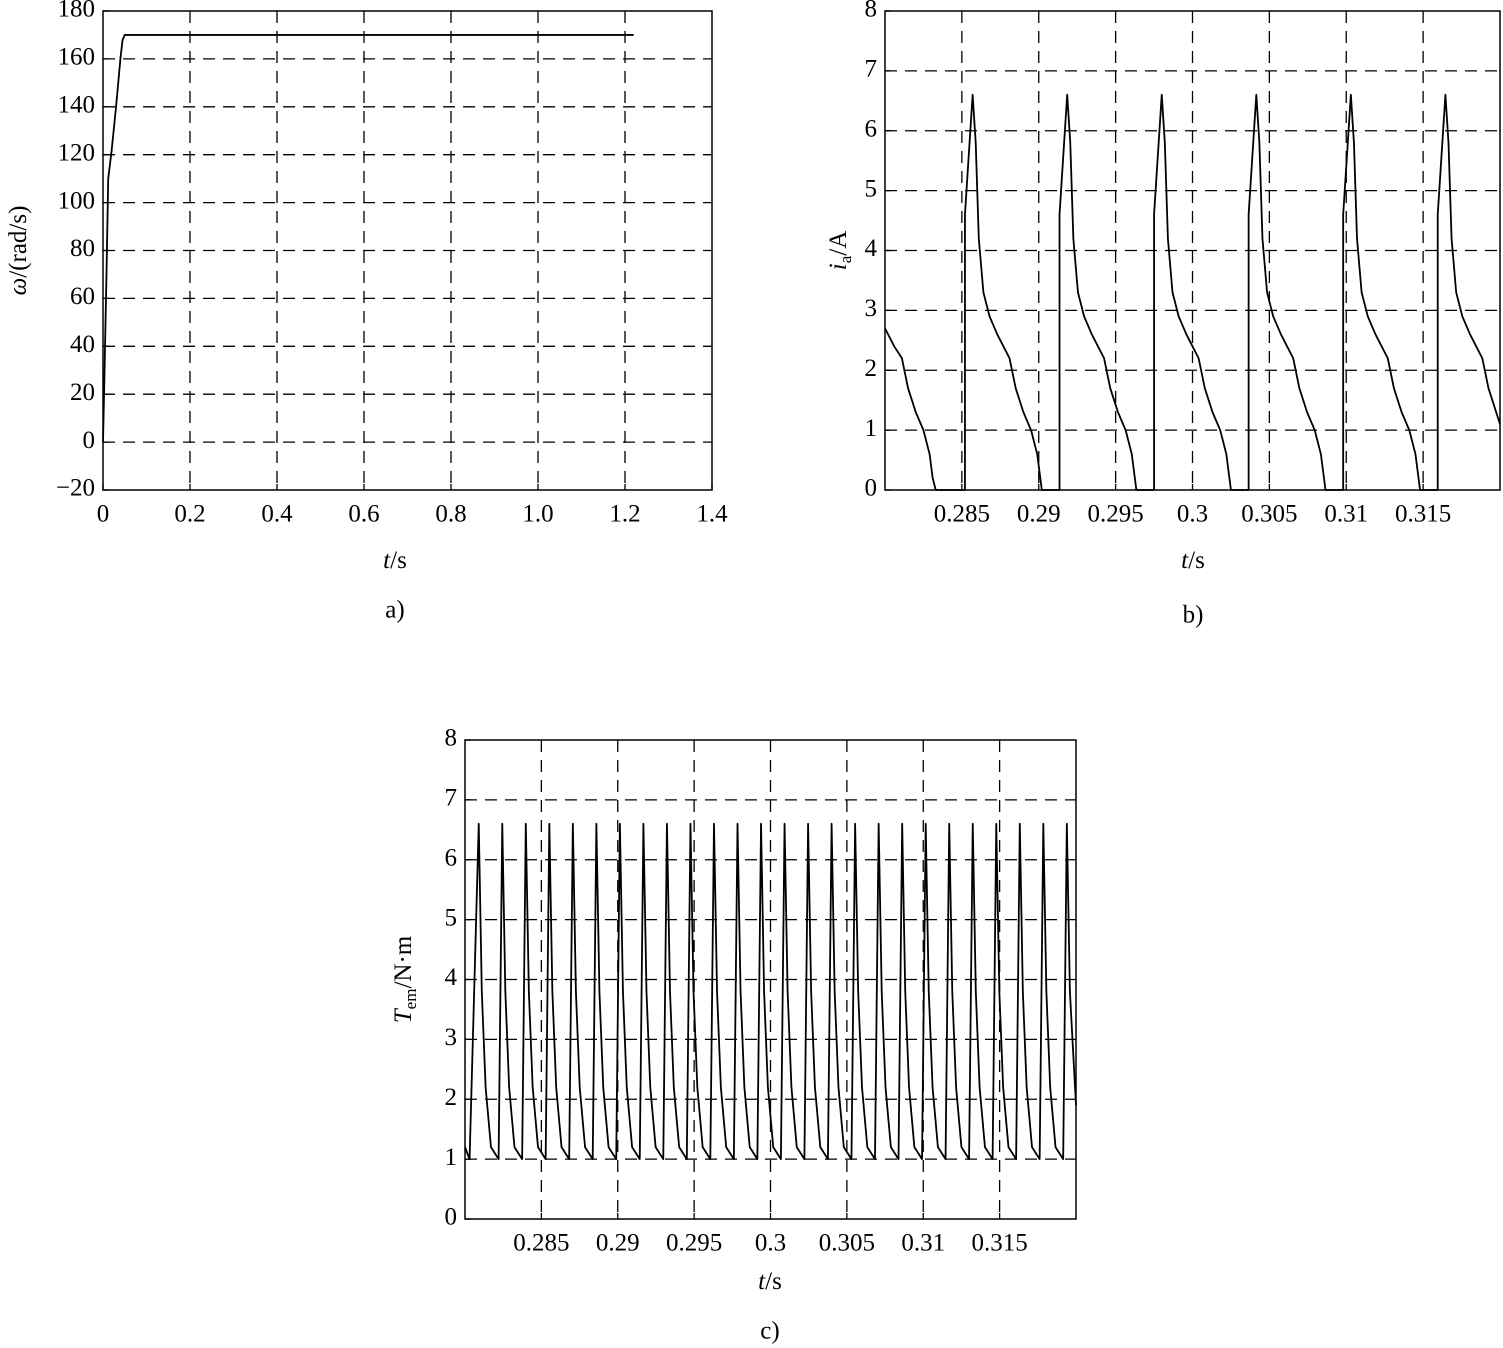  I want to click on x-tick-label: 1.2, so click(624, 514).